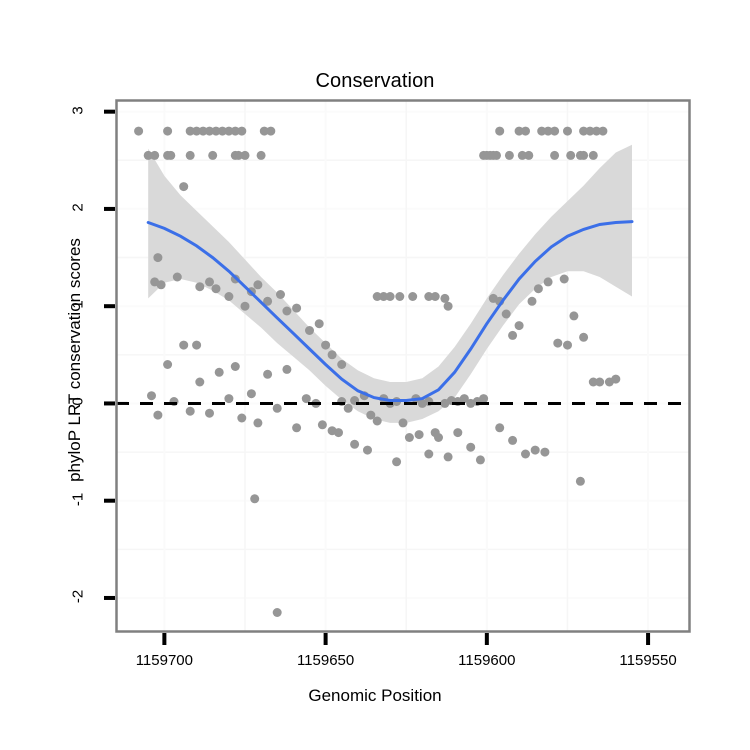  Describe the element at coordinates (78, 207) in the screenshot. I see `y-tick-label: 2` at that location.